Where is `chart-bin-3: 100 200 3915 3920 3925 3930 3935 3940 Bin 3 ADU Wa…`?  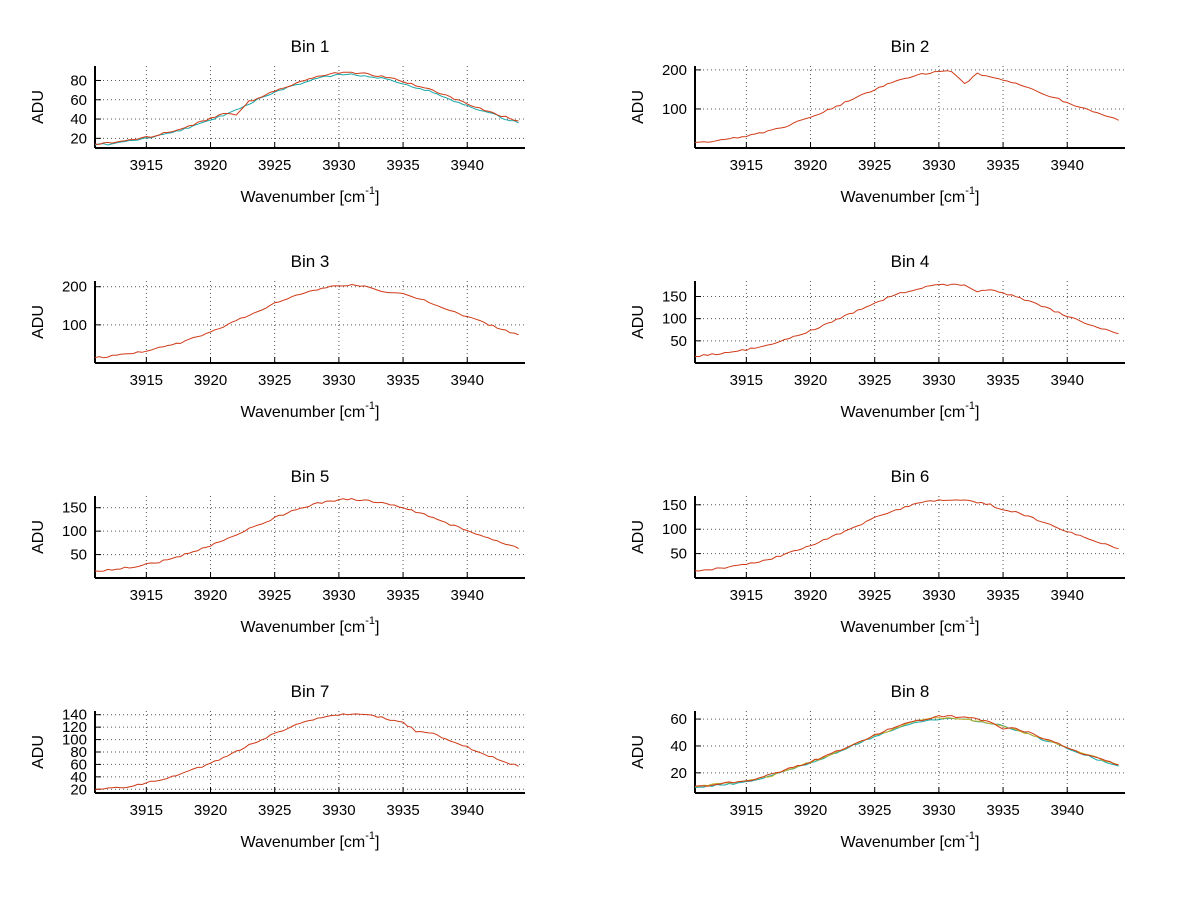 chart-bin-3: 100 200 3915 3920 3925 3930 3935 3940 Bin 3 ADU Wa… is located at coordinates (300, 350).